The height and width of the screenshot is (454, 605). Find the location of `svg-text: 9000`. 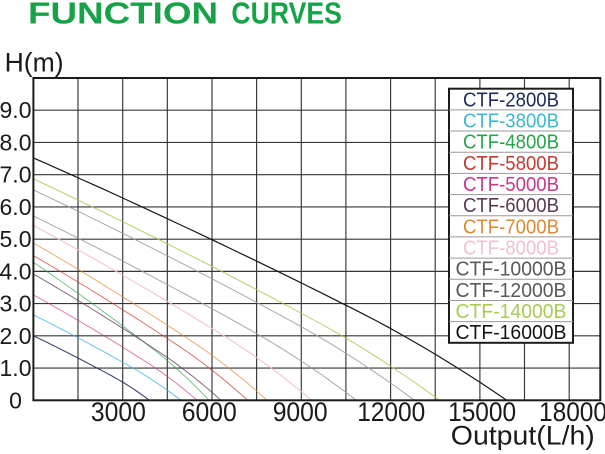

svg-text: 9000 is located at coordinates (300, 412).